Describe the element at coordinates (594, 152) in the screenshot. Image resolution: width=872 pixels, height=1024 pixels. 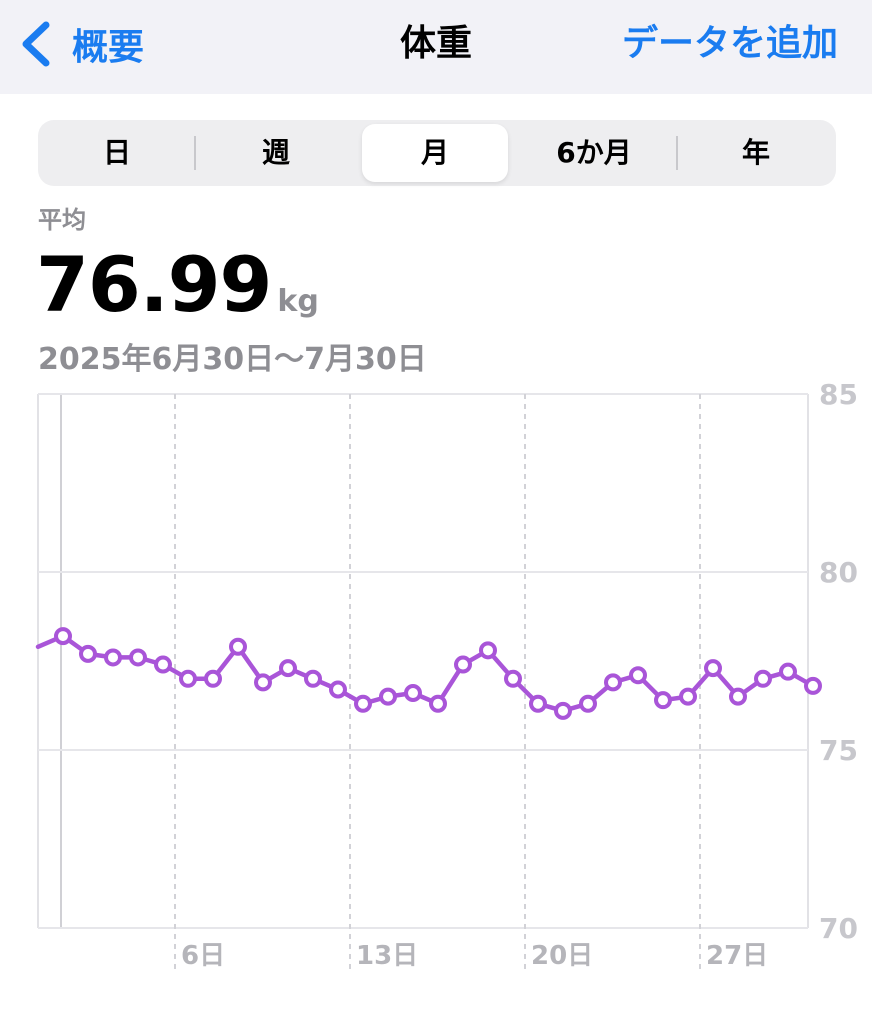
I see `tab-six-months: 6か月` at that location.